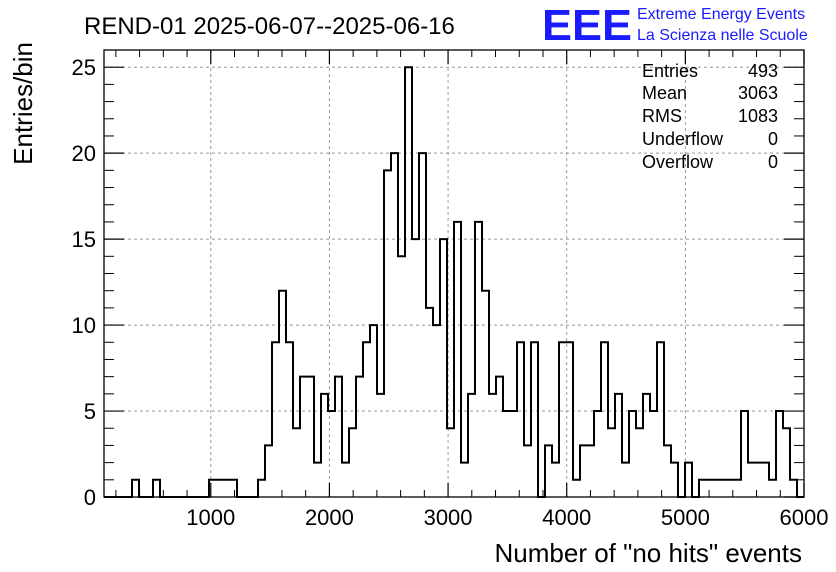 This screenshot has height=572, width=836. What do you see at coordinates (507, 517) in the screenshot?
I see `x-tick-labels: 1000 2000 3000 4000 5000 6000` at bounding box center [507, 517].